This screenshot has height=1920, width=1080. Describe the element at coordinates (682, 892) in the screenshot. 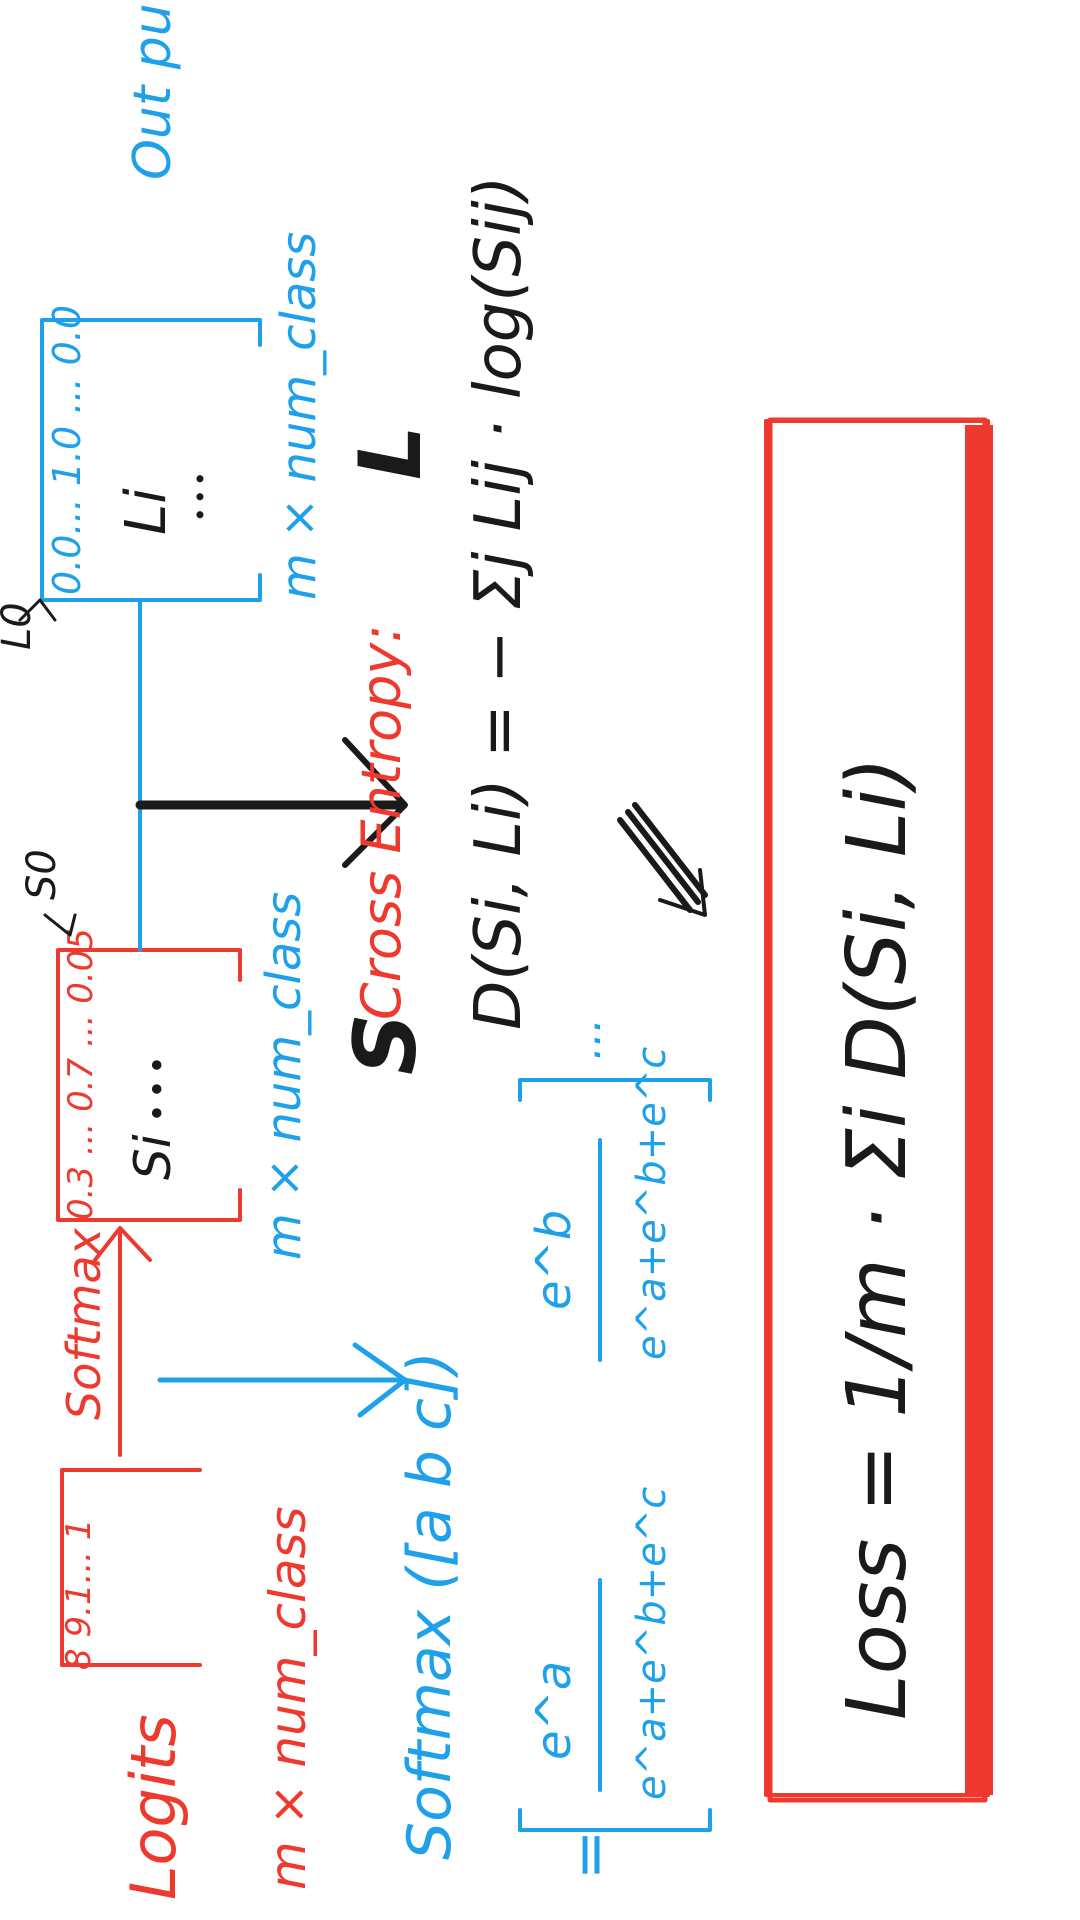

I see `loss-arrow-head` at that location.